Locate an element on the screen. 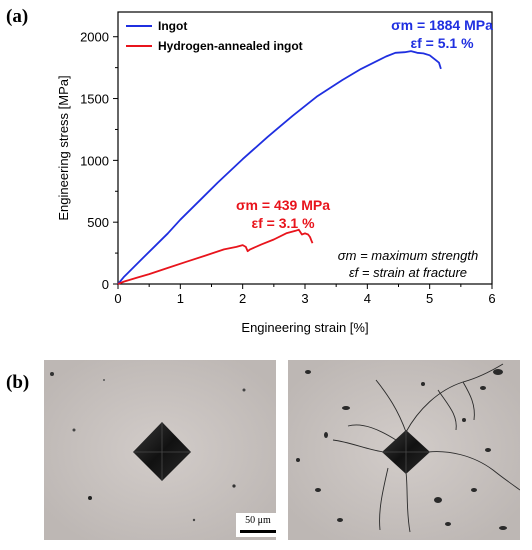  scale-bar: 50 μm is located at coordinates (256, 525).